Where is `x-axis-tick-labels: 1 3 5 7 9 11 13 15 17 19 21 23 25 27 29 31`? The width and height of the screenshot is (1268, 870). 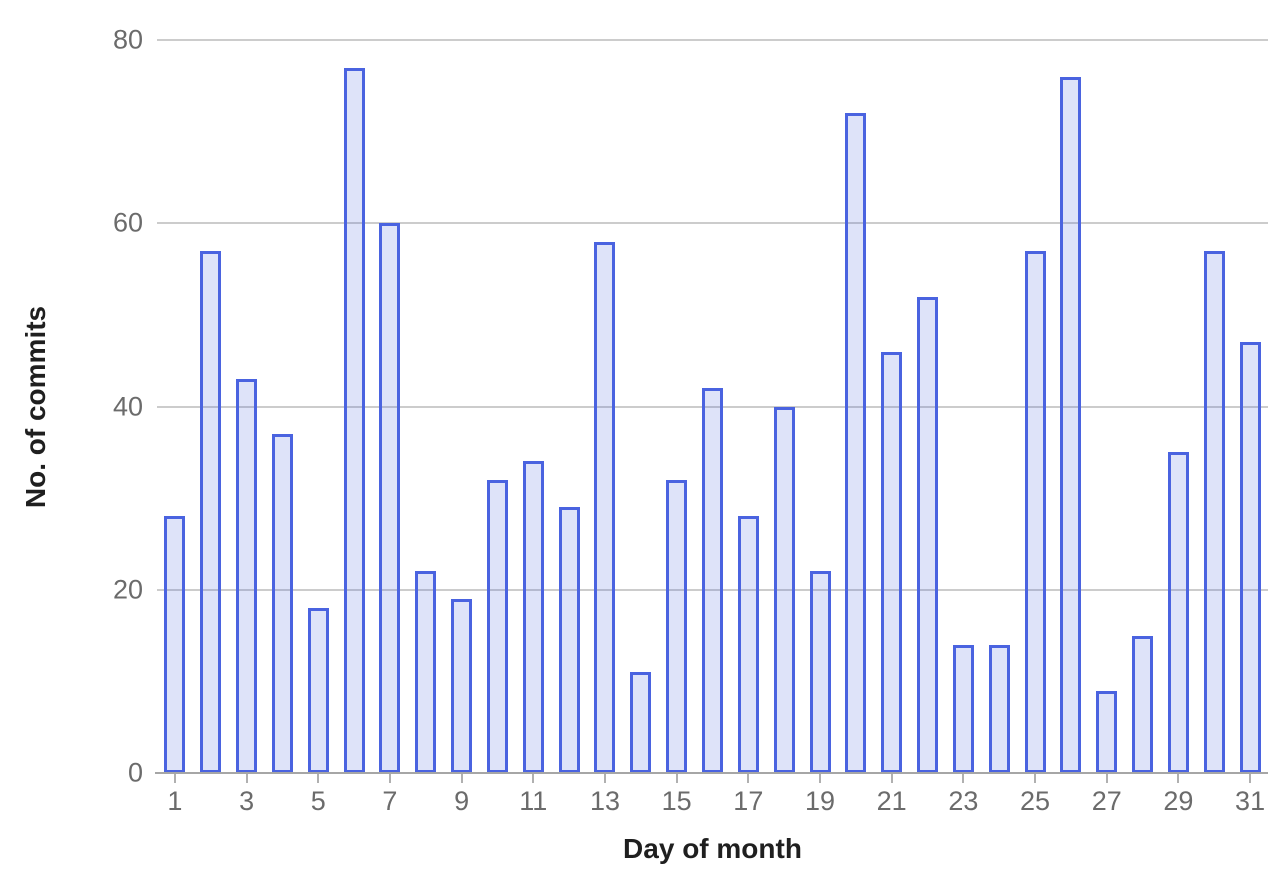
x-axis-tick-labels: 1 3 5 7 9 11 13 15 17 19 21 23 25 27 29 31 is located at coordinates (712, 803).